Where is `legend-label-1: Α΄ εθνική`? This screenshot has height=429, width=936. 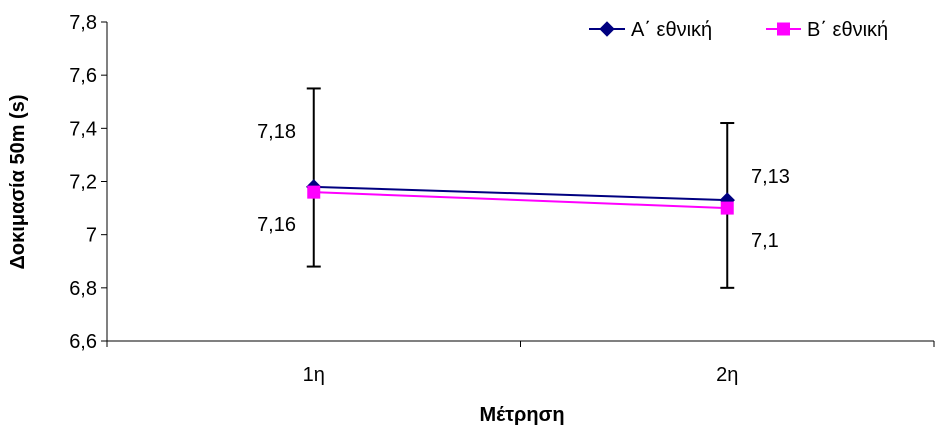
legend-label-1: Α΄ εθνική is located at coordinates (671, 30).